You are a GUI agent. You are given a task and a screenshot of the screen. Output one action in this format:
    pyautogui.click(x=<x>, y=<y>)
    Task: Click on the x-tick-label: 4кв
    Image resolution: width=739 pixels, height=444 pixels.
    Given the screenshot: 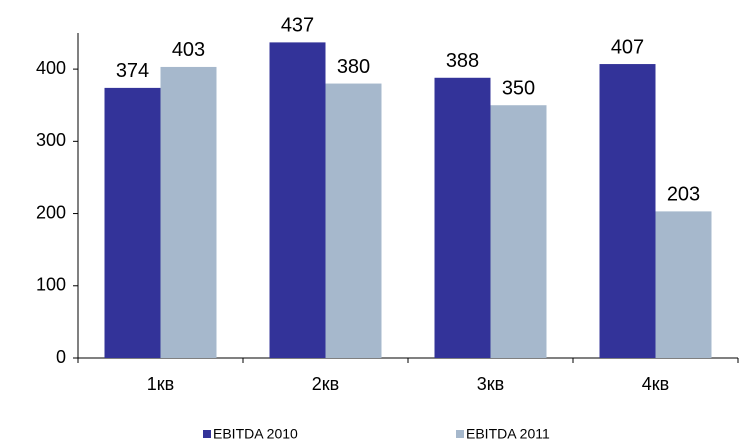 What is the action you would take?
    pyautogui.click(x=655, y=384)
    